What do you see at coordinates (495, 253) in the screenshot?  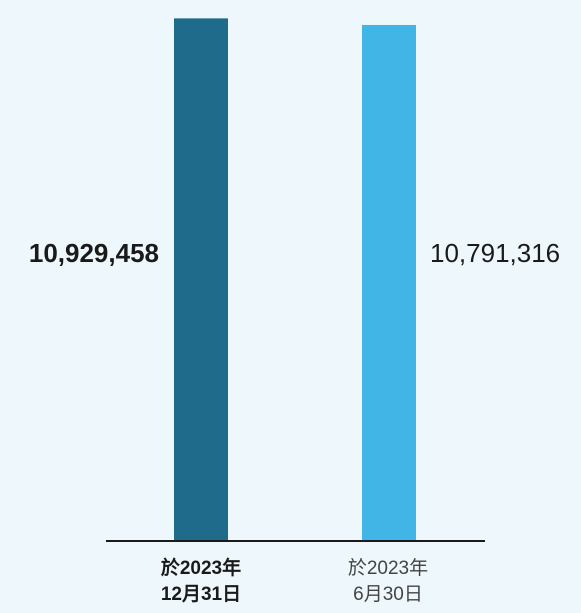 I see `value-label-jun-2023: 10,791,316` at bounding box center [495, 253].